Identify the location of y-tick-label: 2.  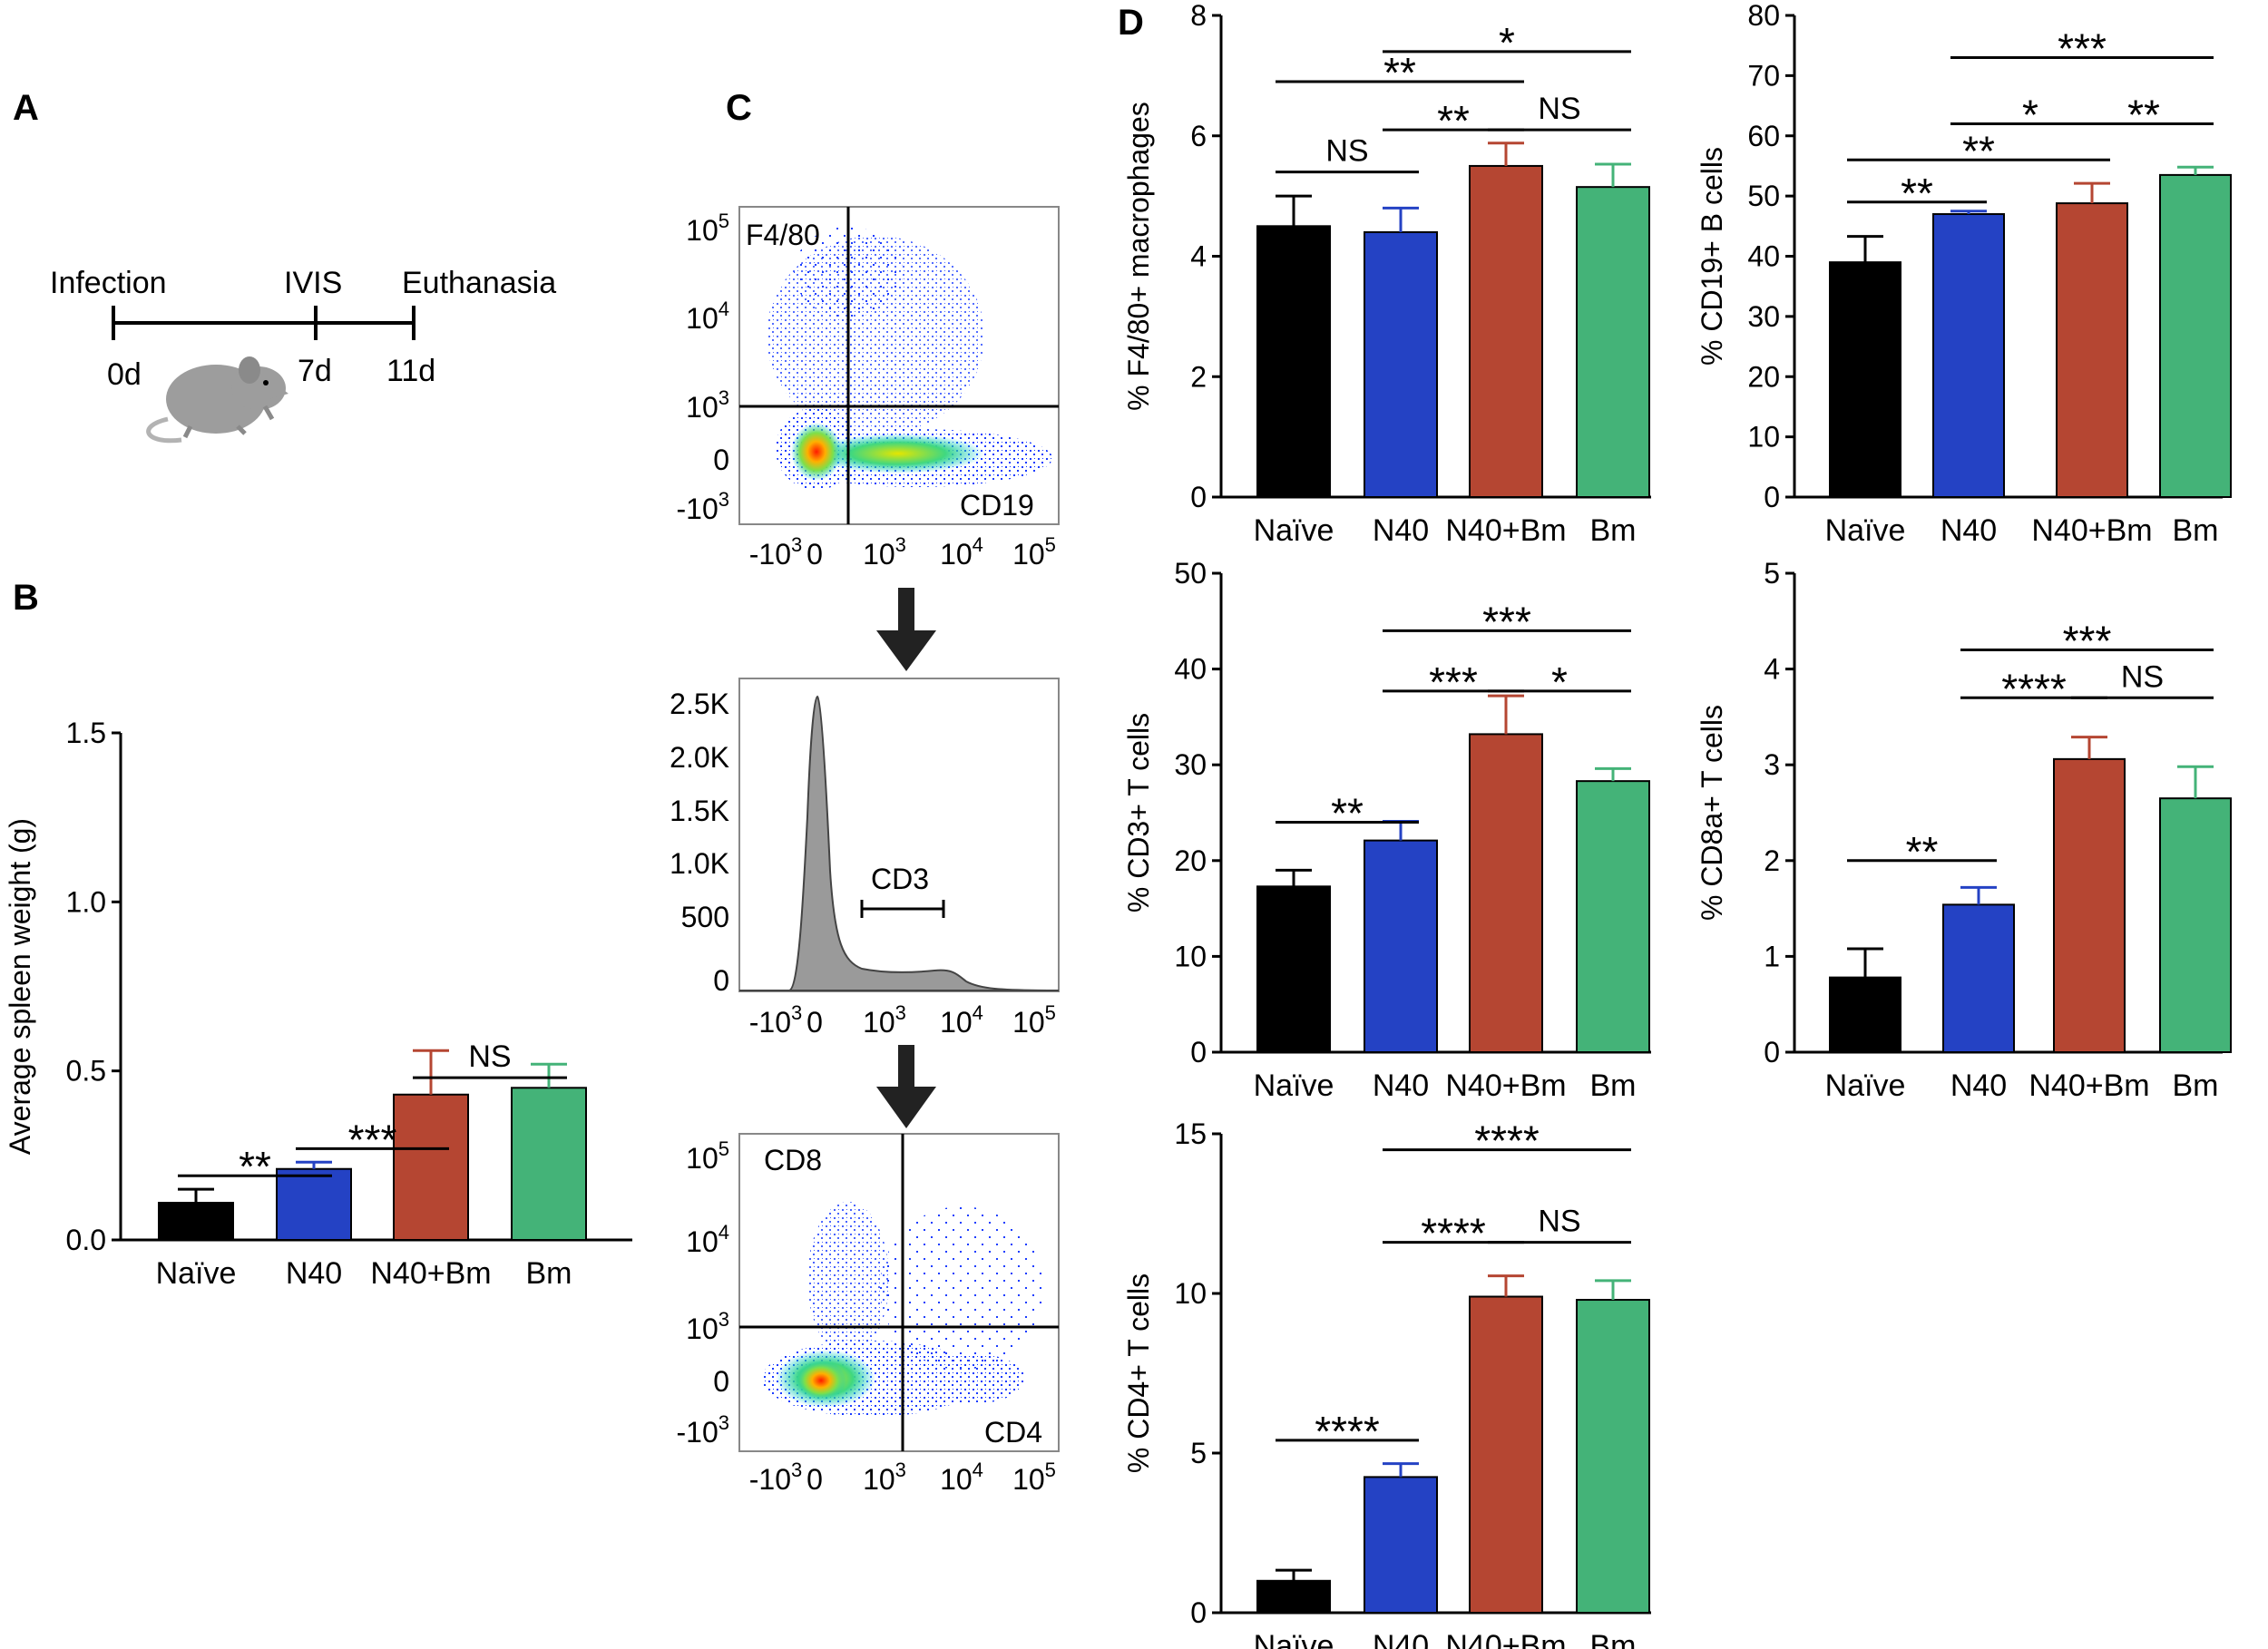
(1772, 861).